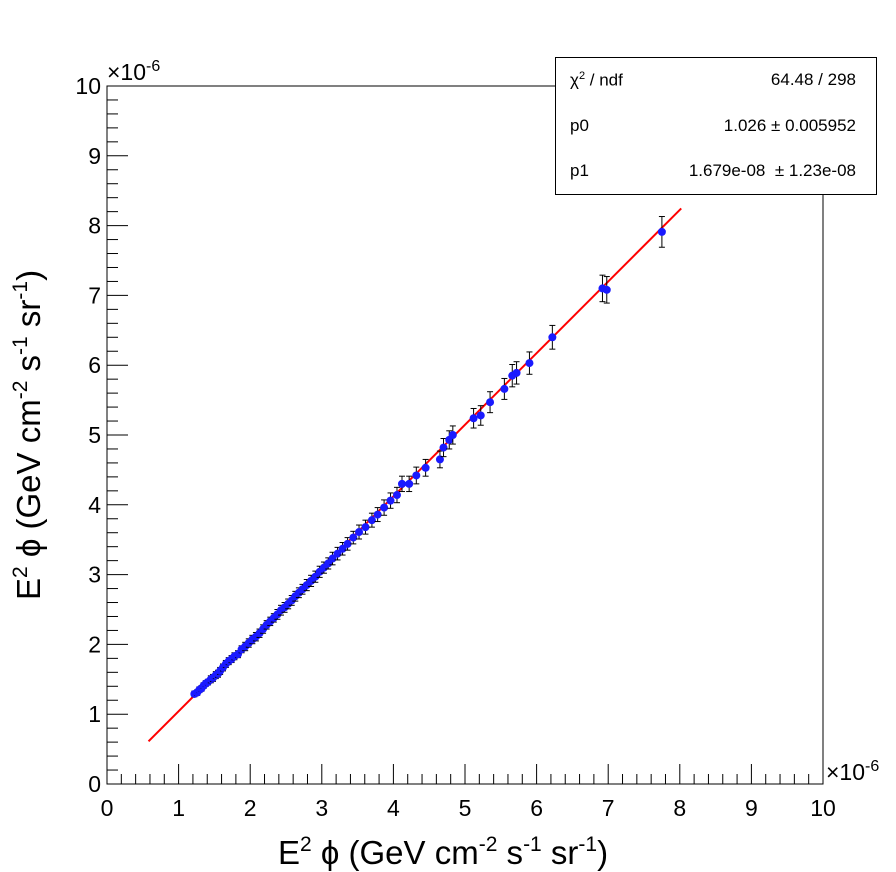  What do you see at coordinates (772, 170) in the screenshot?
I see `p1-value: 1.679e-08 ± 1.23e-08` at bounding box center [772, 170].